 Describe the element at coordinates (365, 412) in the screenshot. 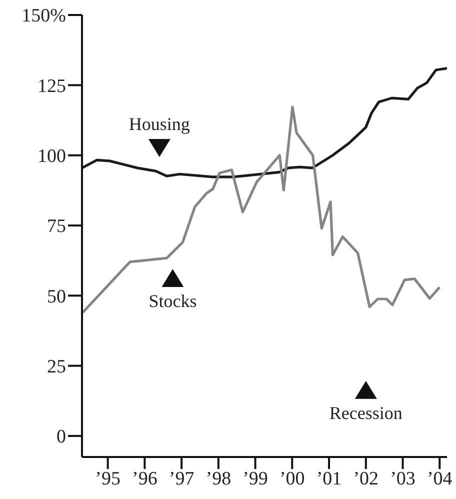

I see `annotation: Recession` at that location.